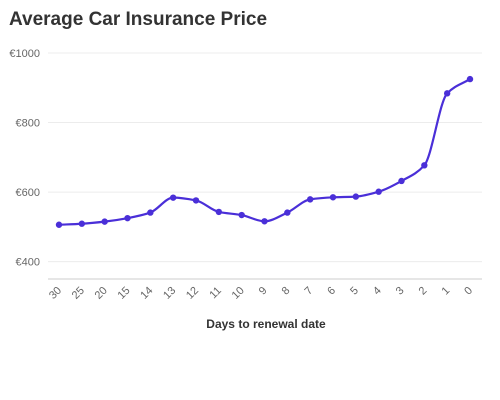 The width and height of the screenshot is (500, 400). What do you see at coordinates (24, 54) in the screenshot?
I see `y-tick-label: €1000` at bounding box center [24, 54].